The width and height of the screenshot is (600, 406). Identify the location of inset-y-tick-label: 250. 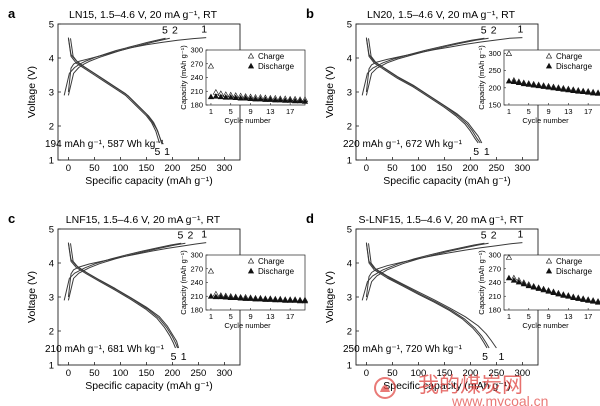
(494, 70).